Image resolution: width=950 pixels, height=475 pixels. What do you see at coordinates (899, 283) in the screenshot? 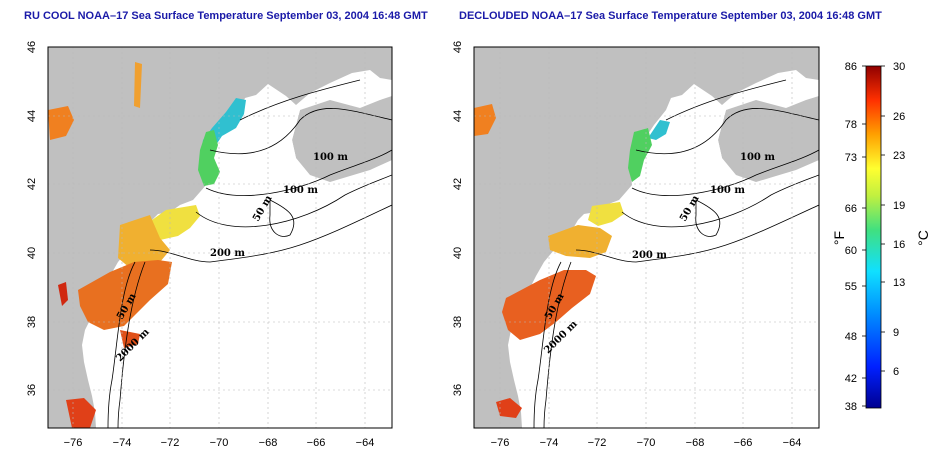
I see `colorbar-c-tick: 13` at bounding box center [899, 283].